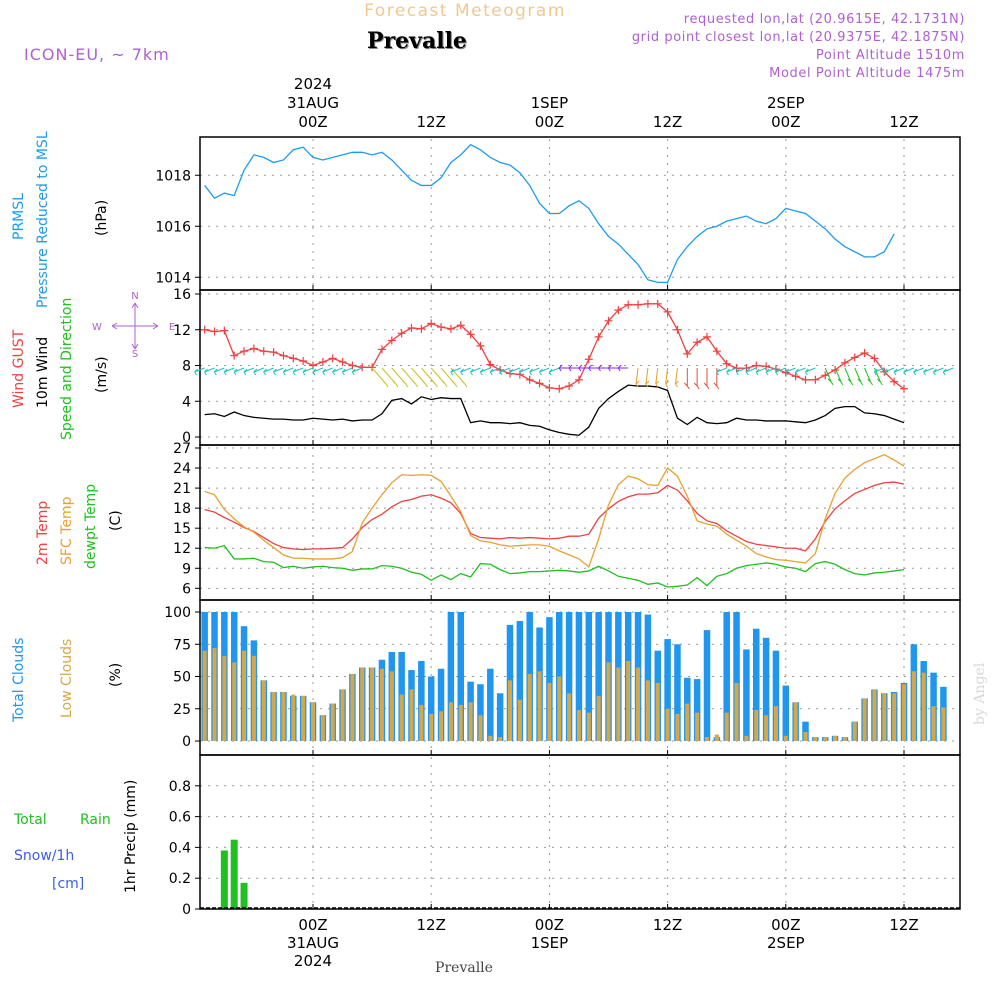  I want to click on pressure-panel-labels: PRMSL Pressure Reduced to MSL (hPa), so click(60, 219).